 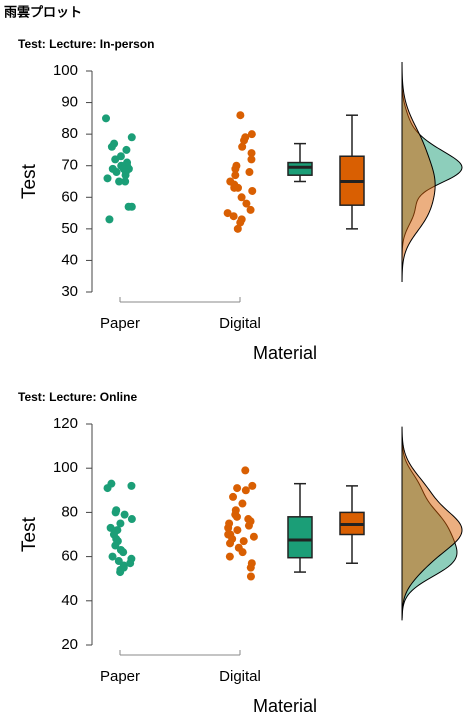 I want to click on y-tick-label: 30, so click(x=69, y=291).